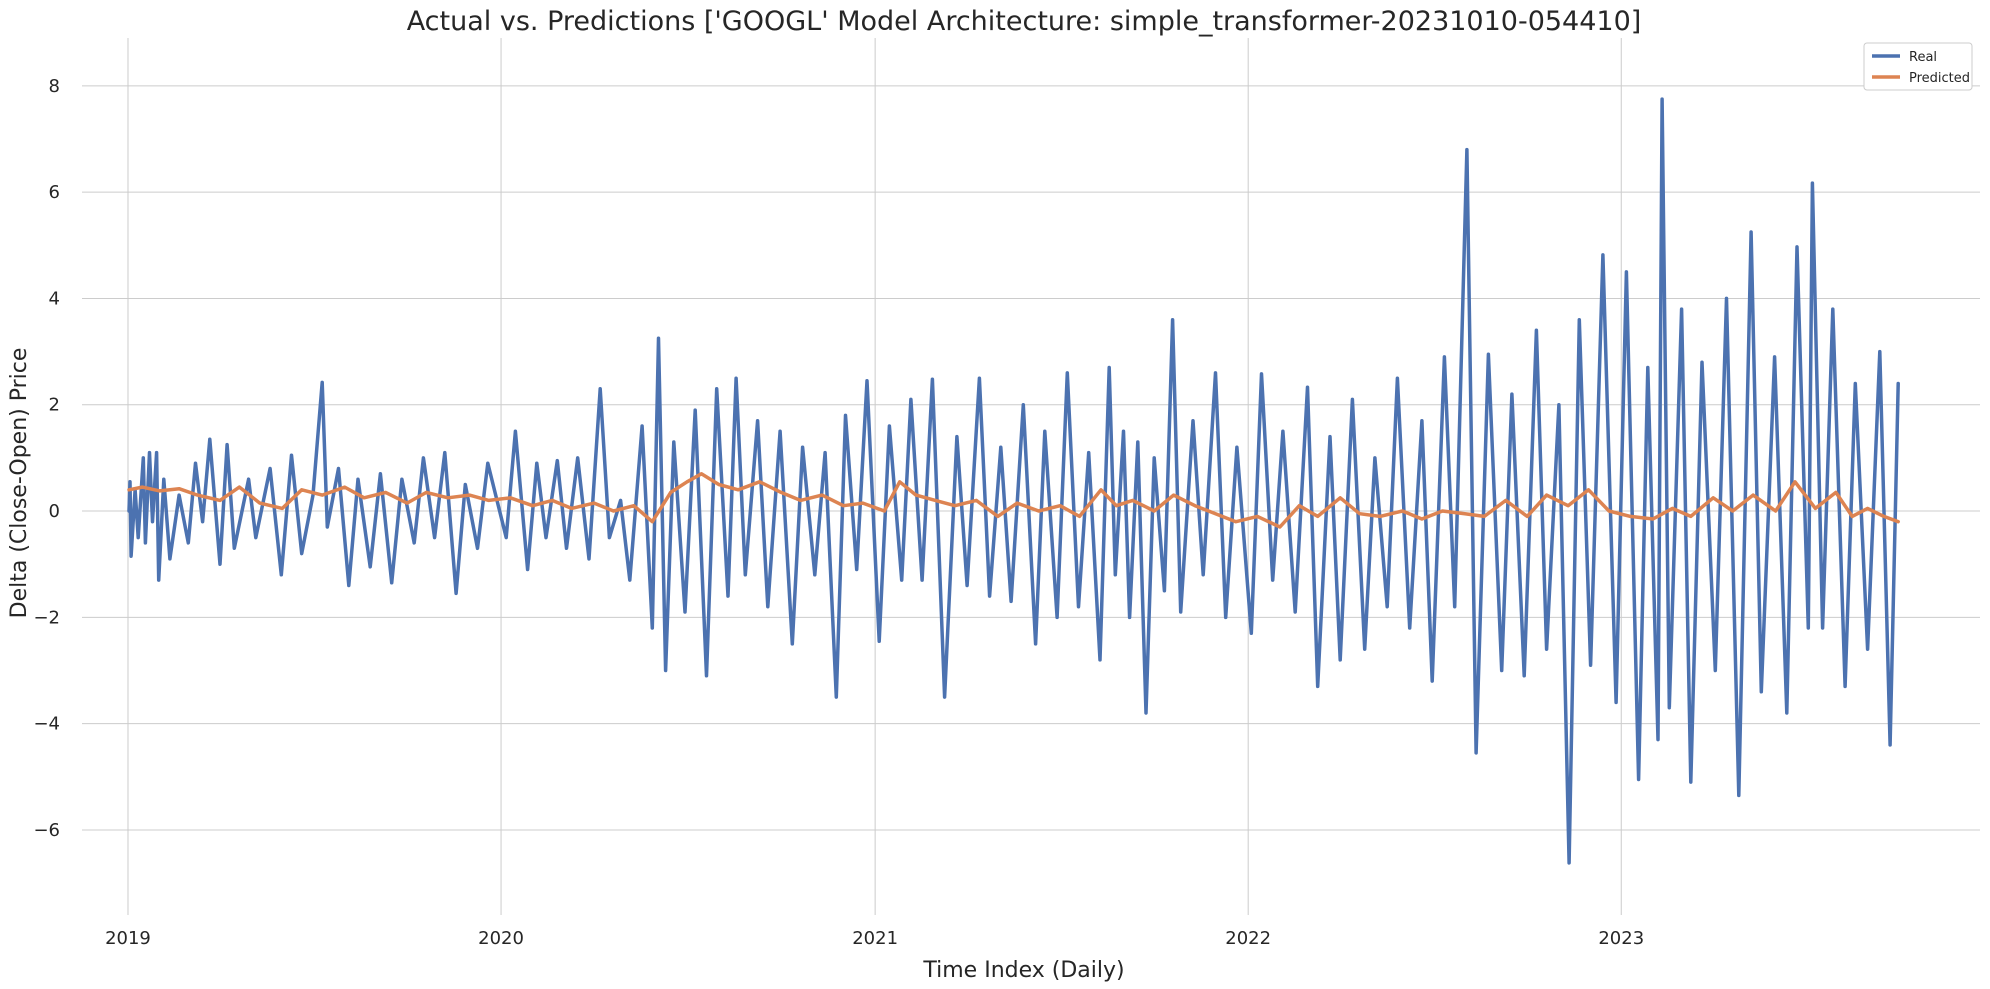  I want to click on y-tick-label: 2, so click(54, 405).